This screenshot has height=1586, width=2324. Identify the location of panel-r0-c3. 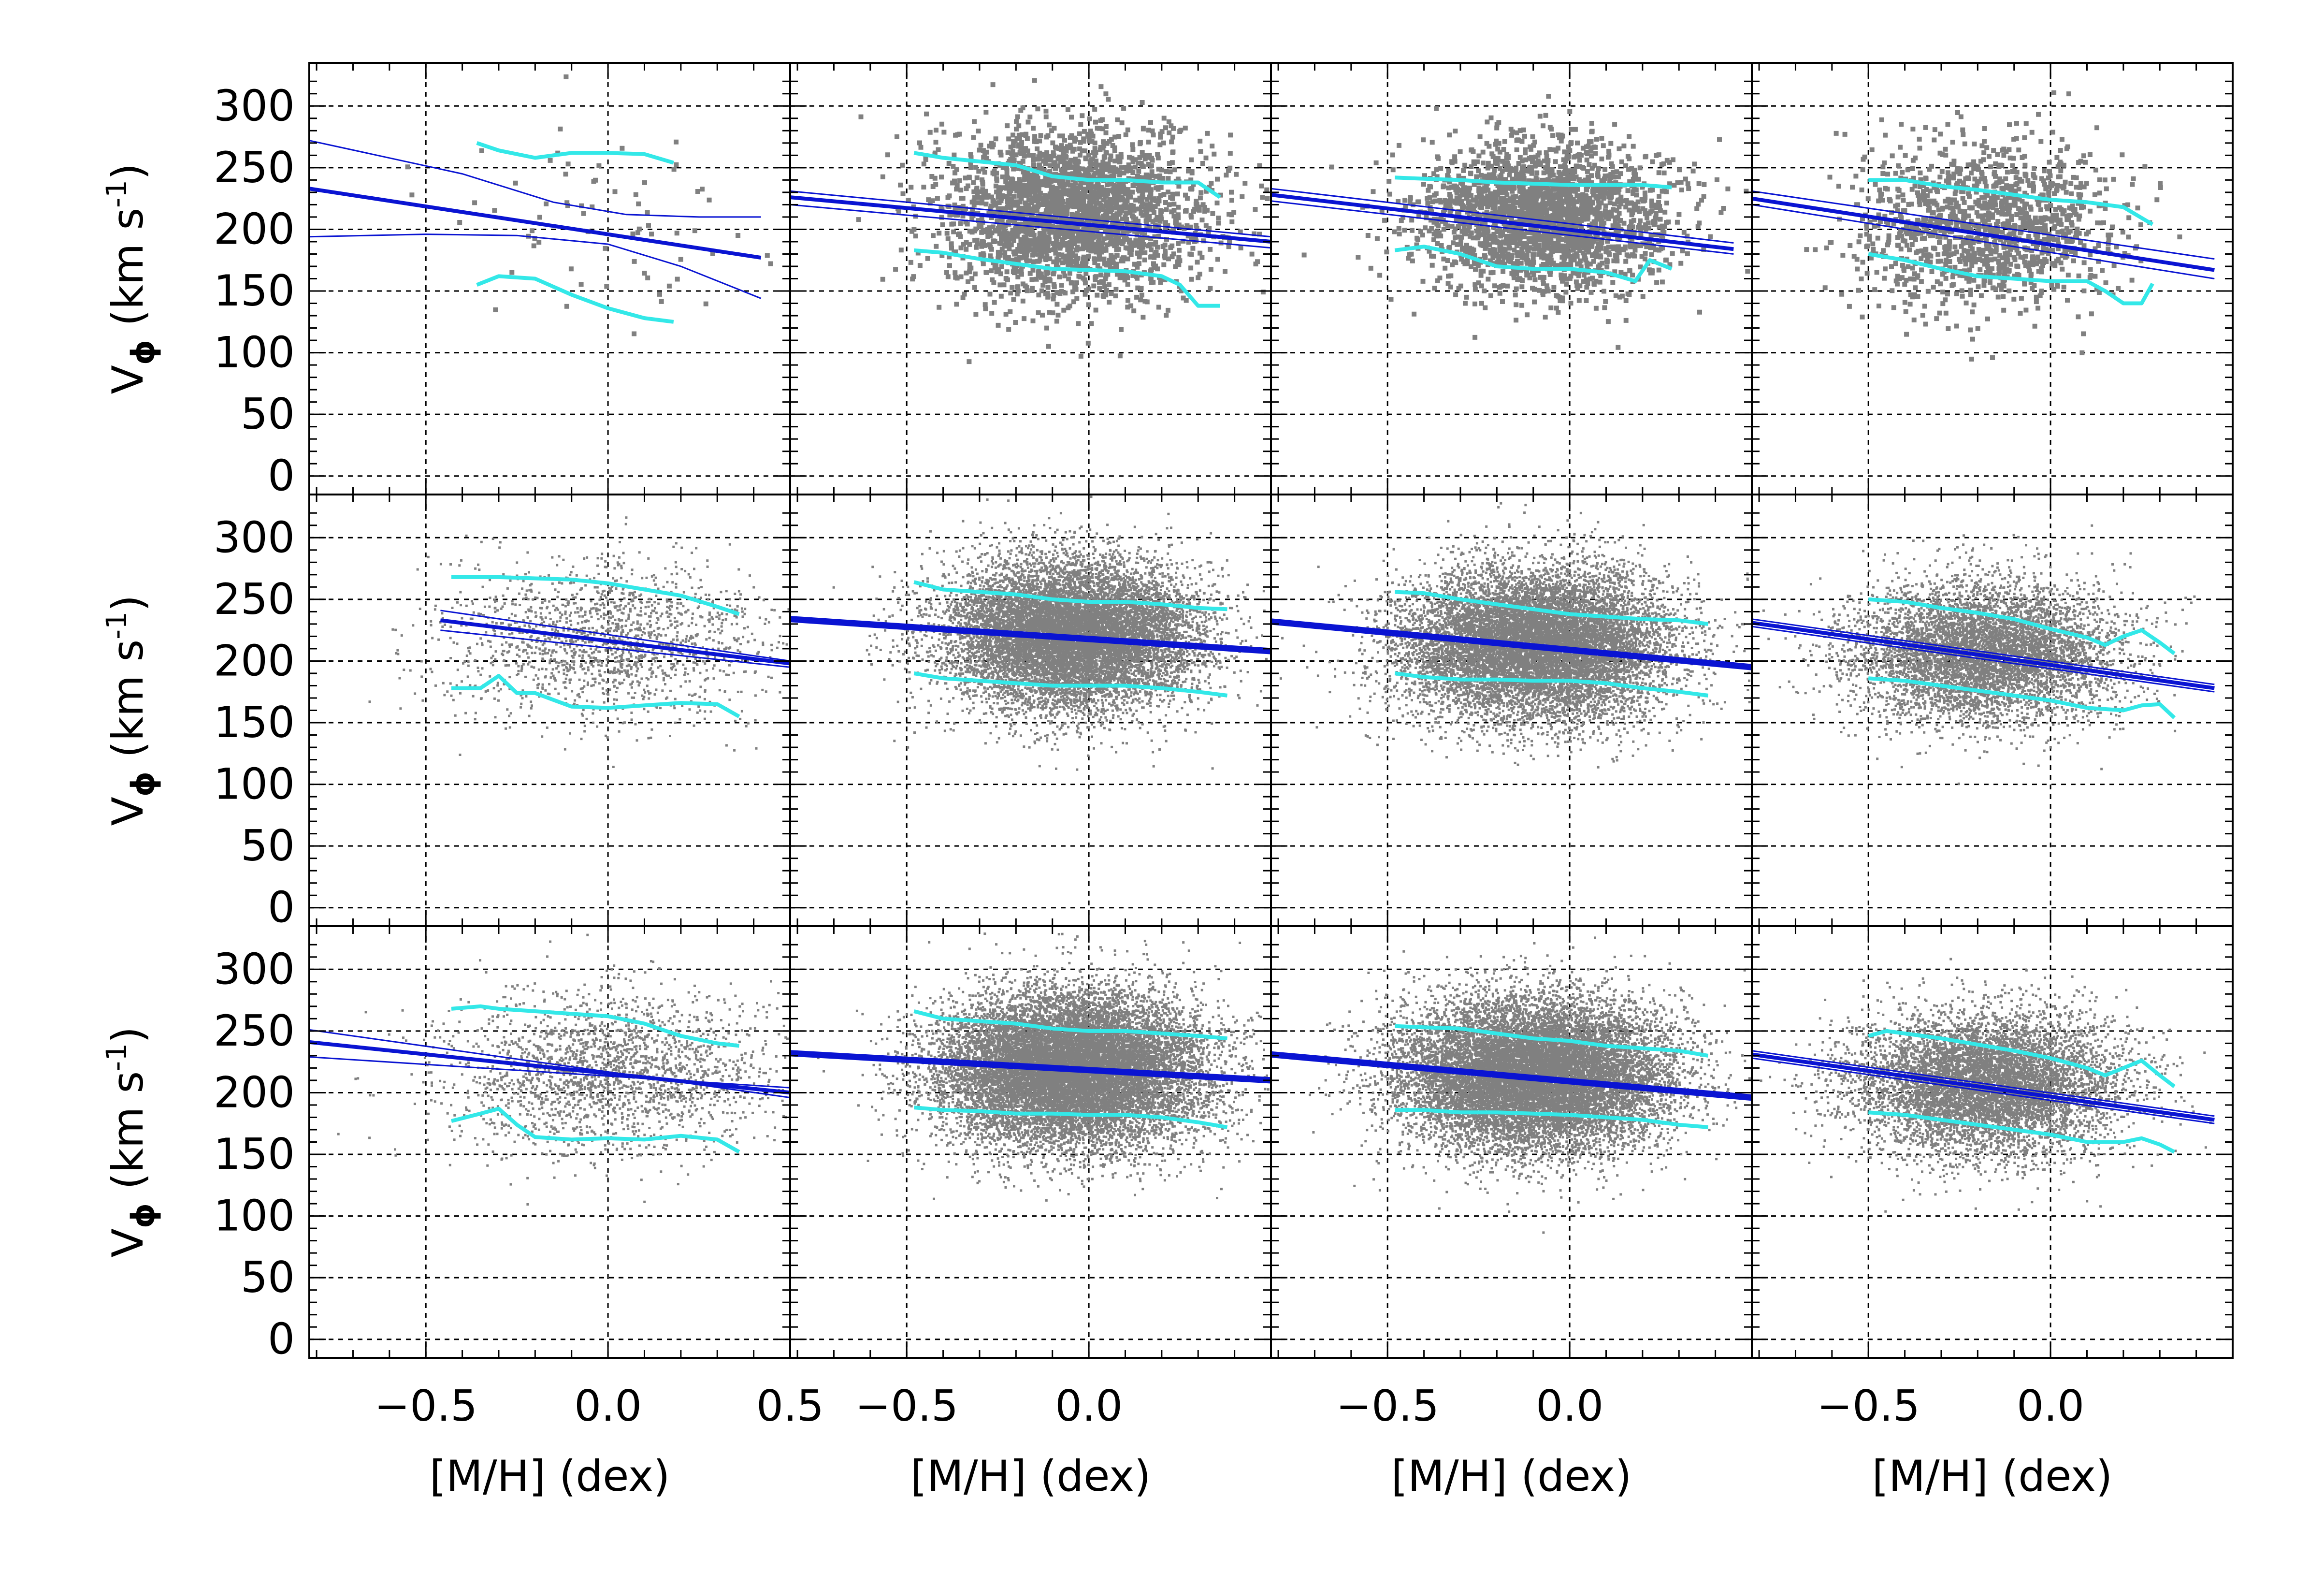
(1992, 278).